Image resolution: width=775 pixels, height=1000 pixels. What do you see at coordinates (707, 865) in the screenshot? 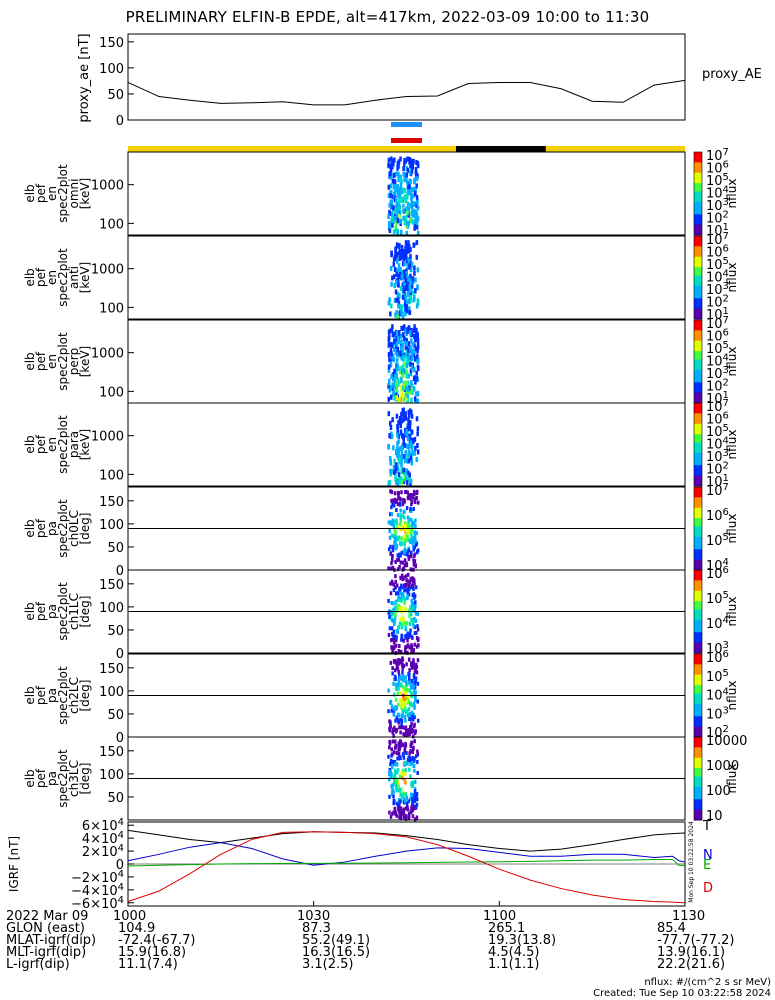
I see `igrf-legend-e: E` at bounding box center [707, 865].